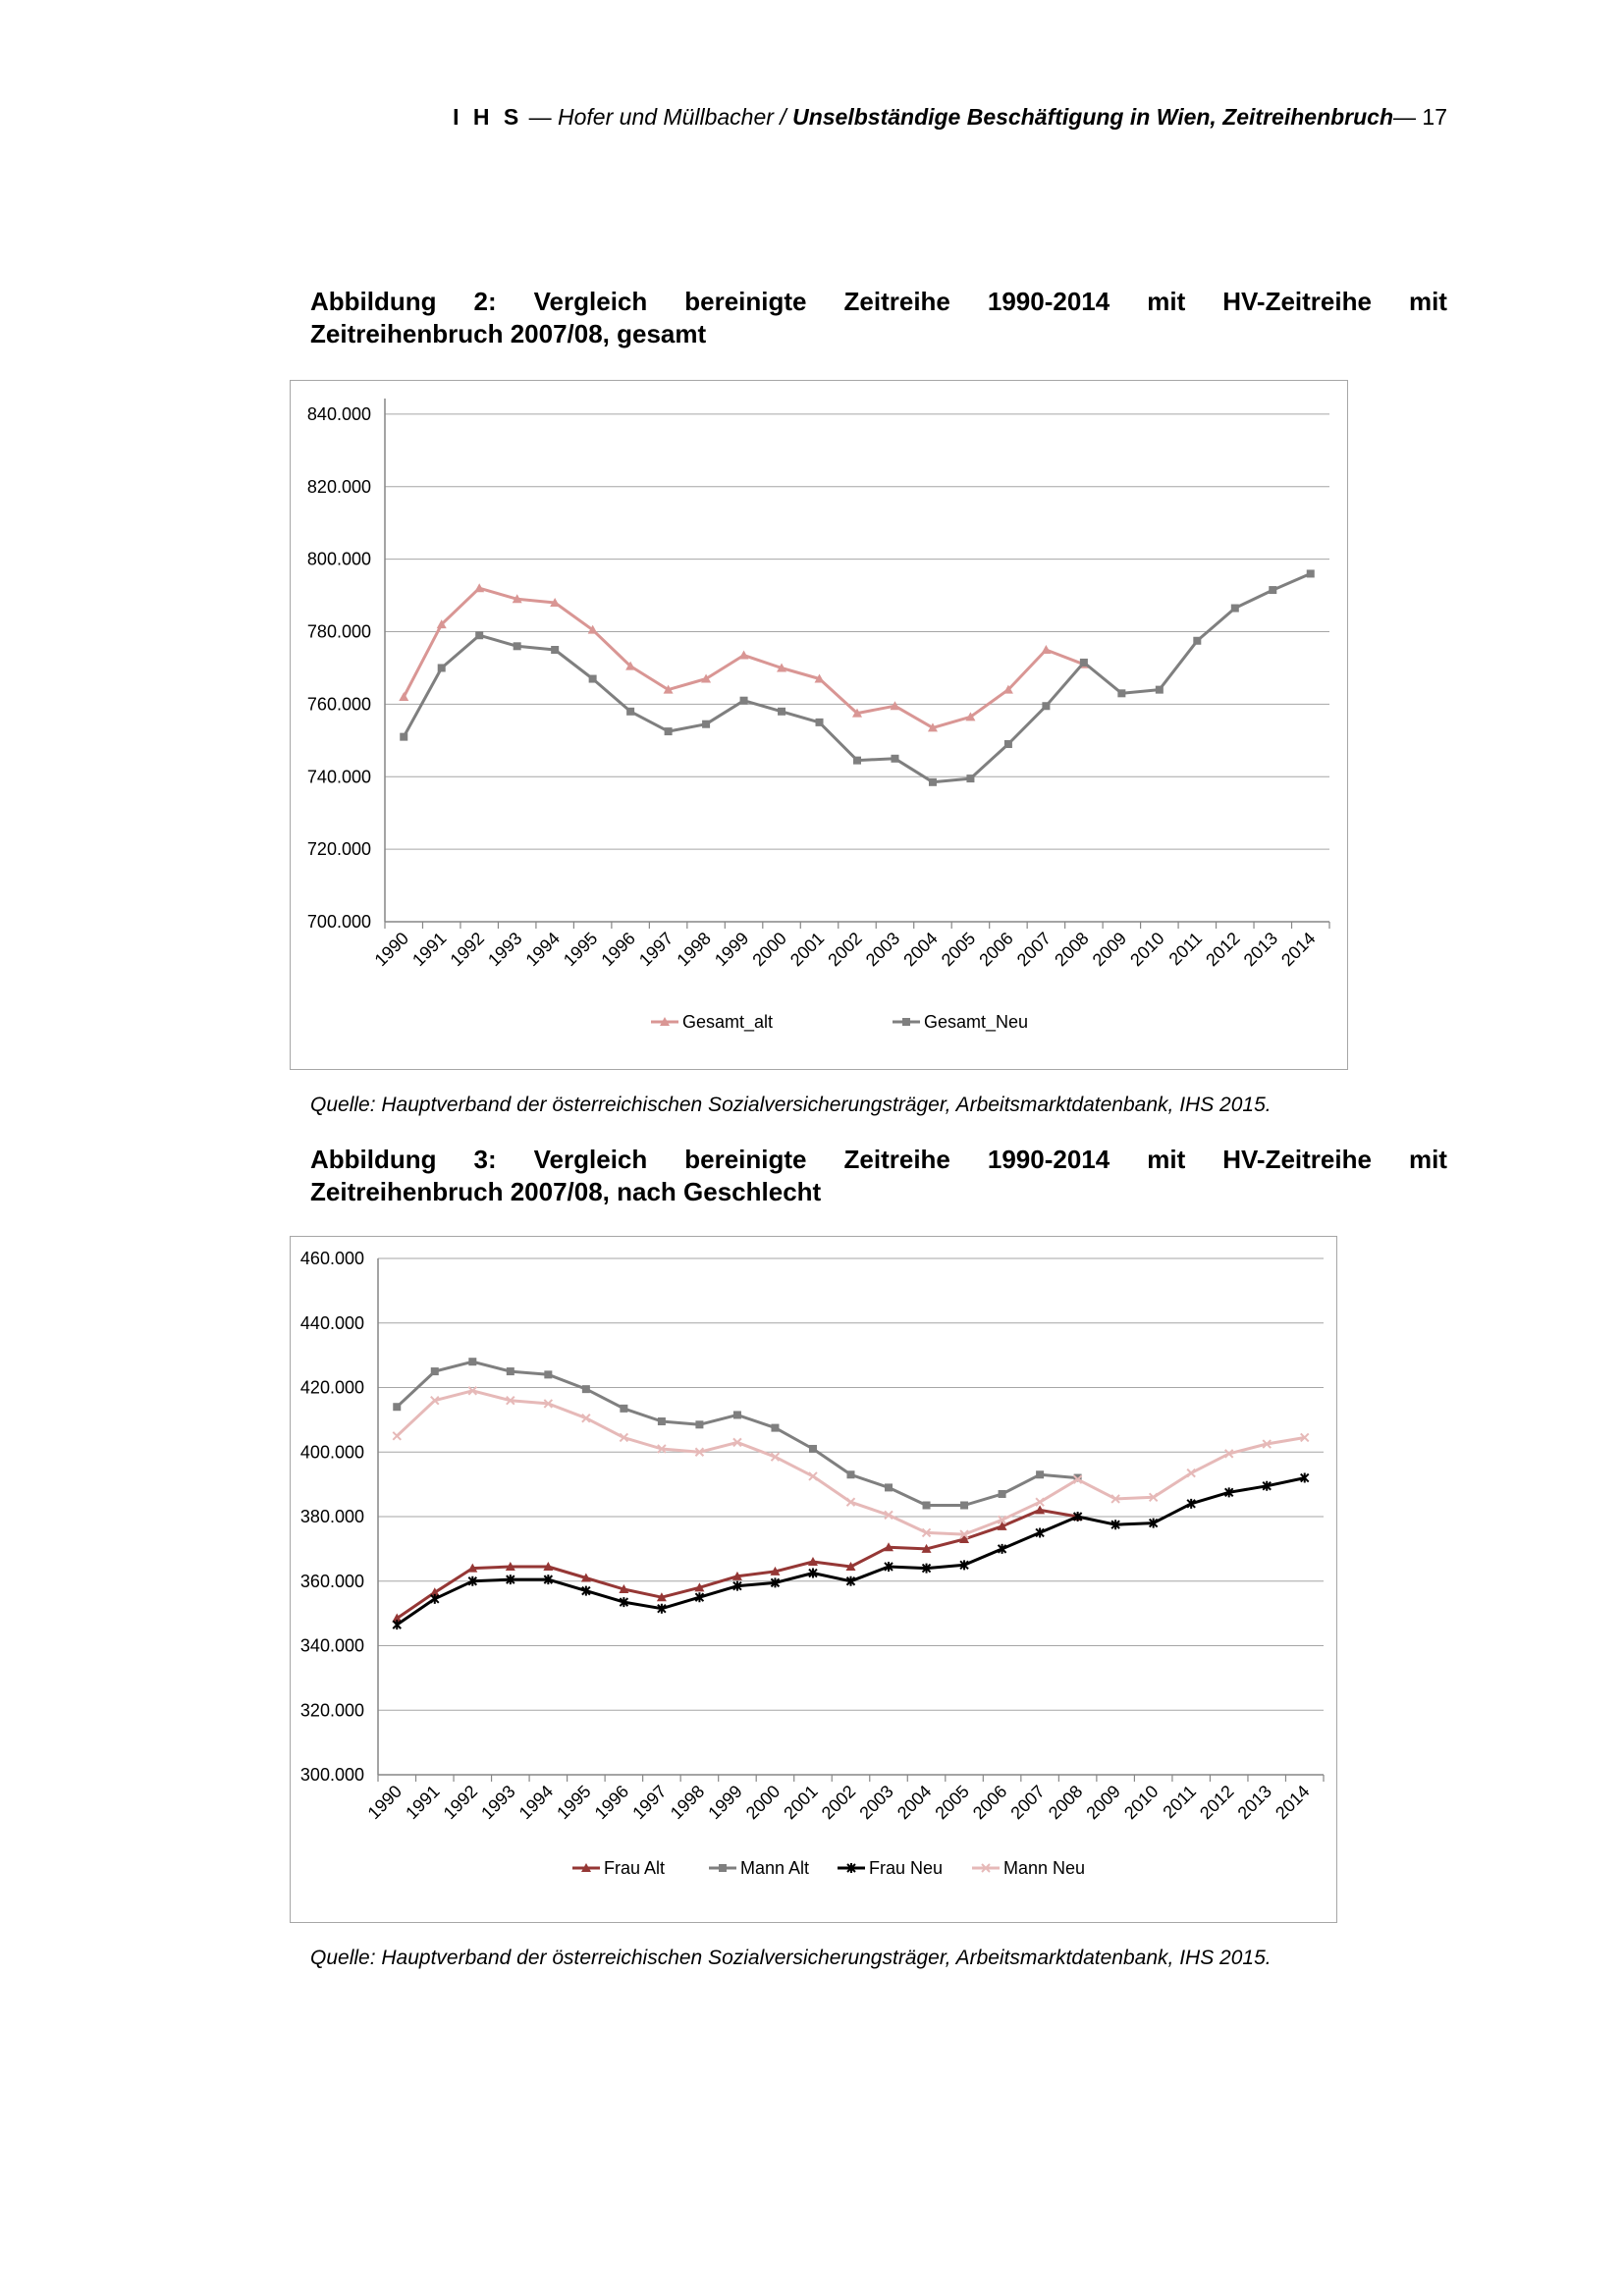  I want to click on x-tick-label: 1999, so click(731, 949).